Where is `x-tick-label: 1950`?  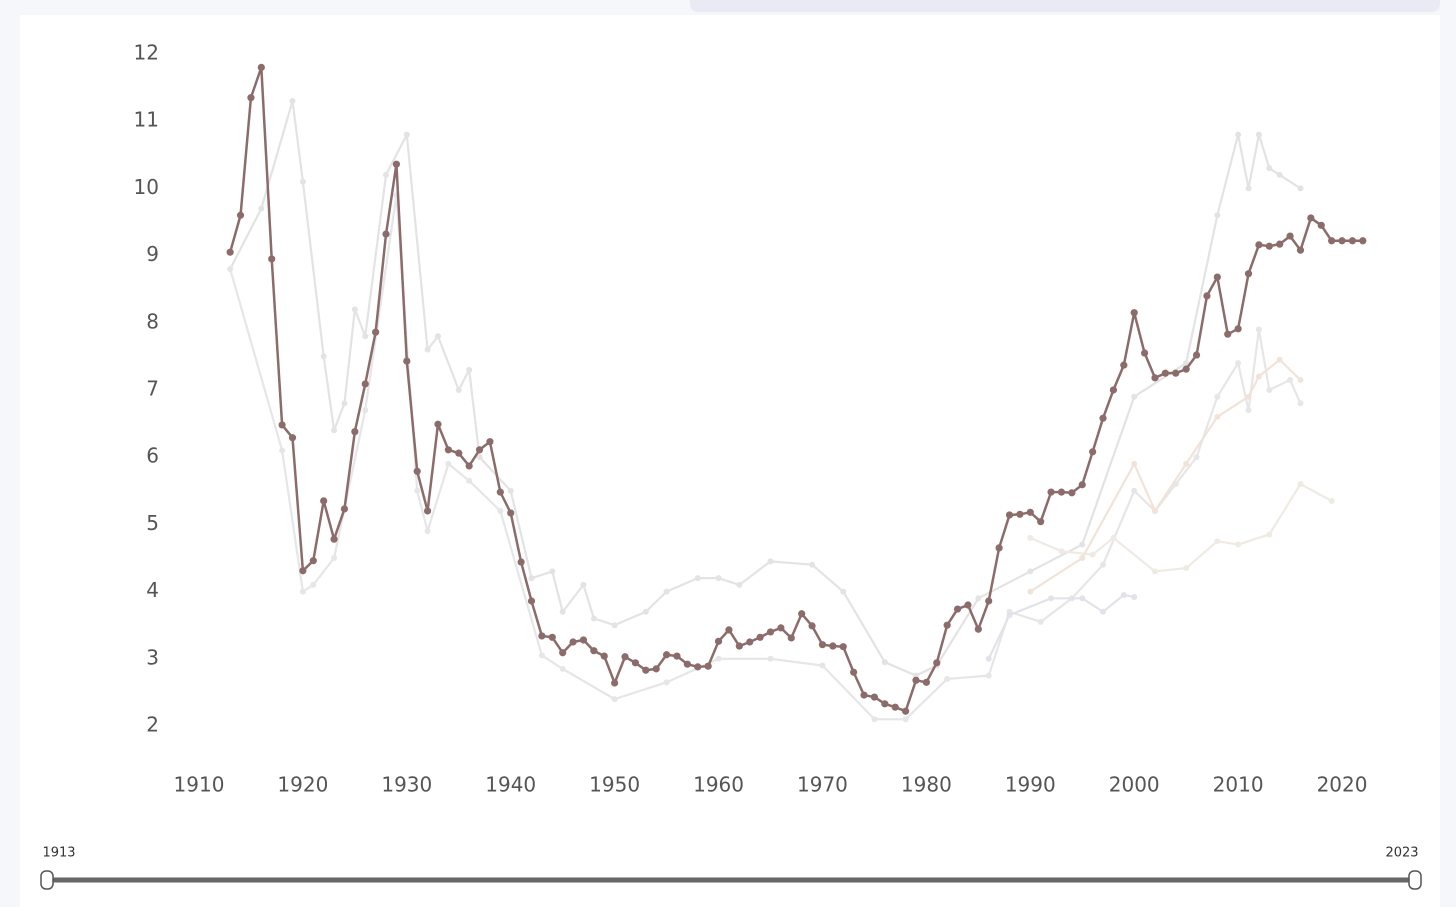 x-tick-label: 1950 is located at coordinates (614, 785).